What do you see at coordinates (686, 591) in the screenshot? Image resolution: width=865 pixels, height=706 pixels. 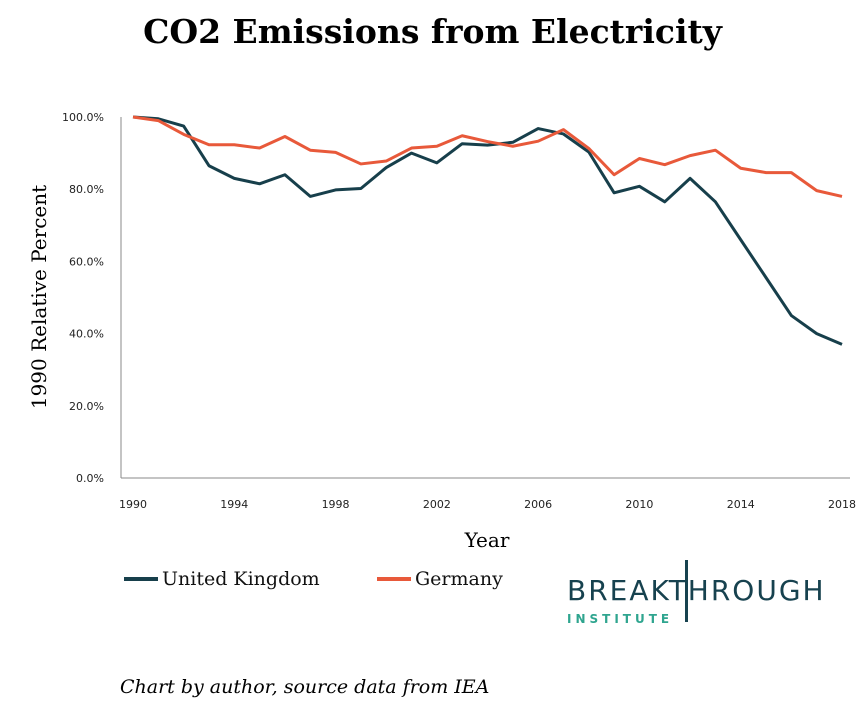 I see `logo-bar` at bounding box center [686, 591].